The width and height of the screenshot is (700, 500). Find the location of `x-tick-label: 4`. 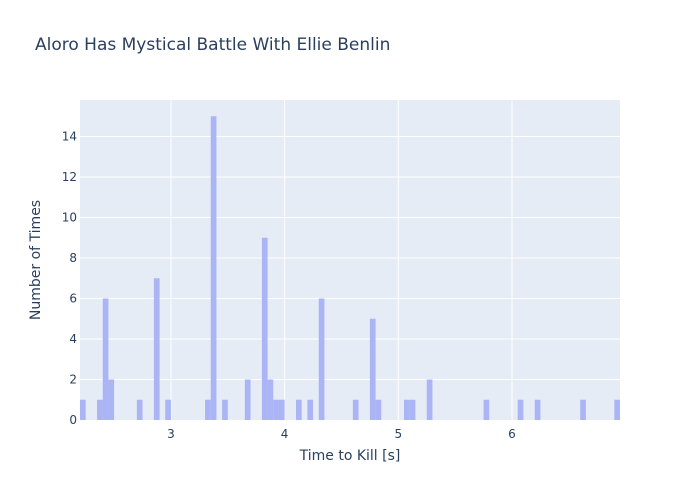

x-tick-label: 4 is located at coordinates (285, 434).